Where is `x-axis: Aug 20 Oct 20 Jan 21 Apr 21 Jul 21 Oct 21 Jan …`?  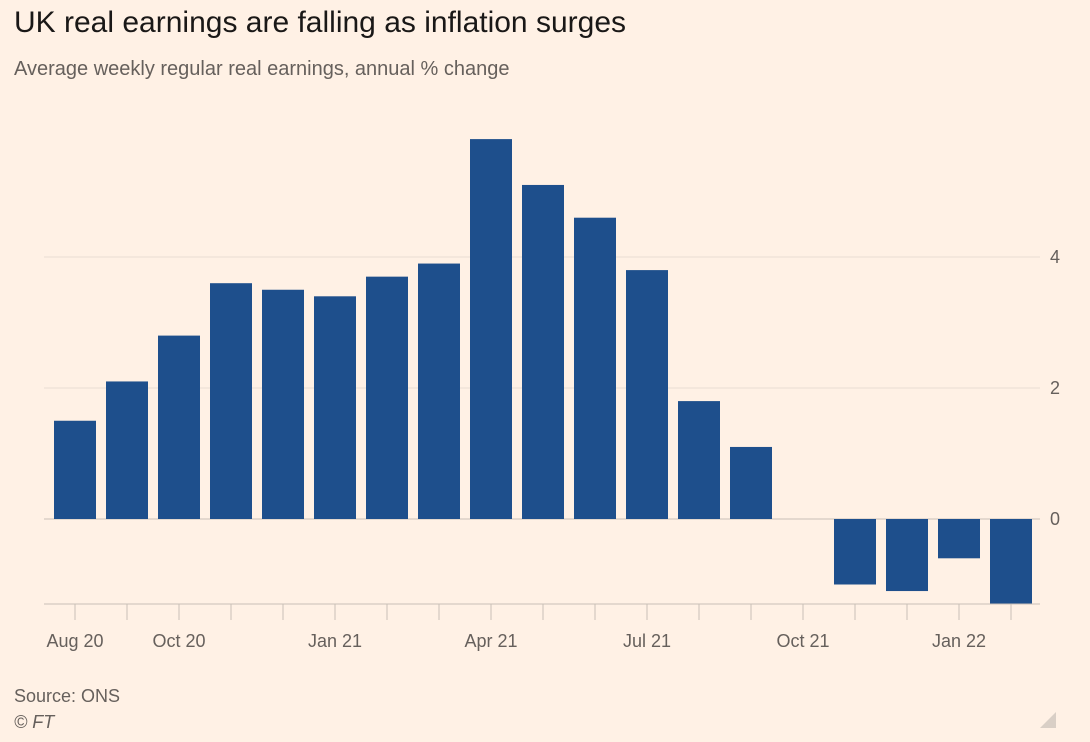 x-axis: Aug 20 Oct 20 Jan 21 Apr 21 Jul 21 Oct 21 Jan … is located at coordinates (542, 627).